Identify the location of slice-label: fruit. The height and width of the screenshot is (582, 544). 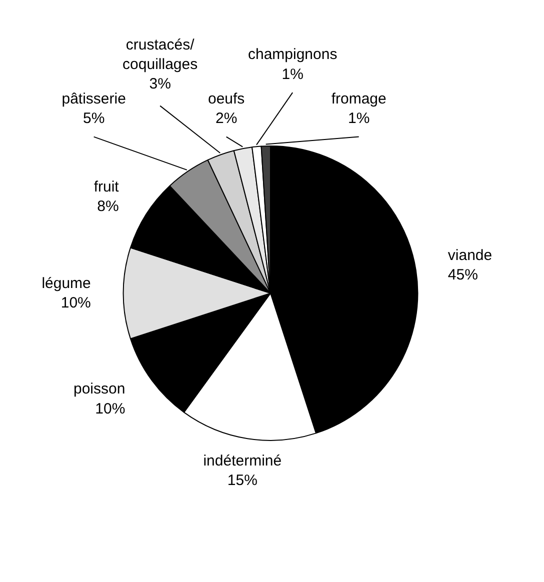
(107, 187).